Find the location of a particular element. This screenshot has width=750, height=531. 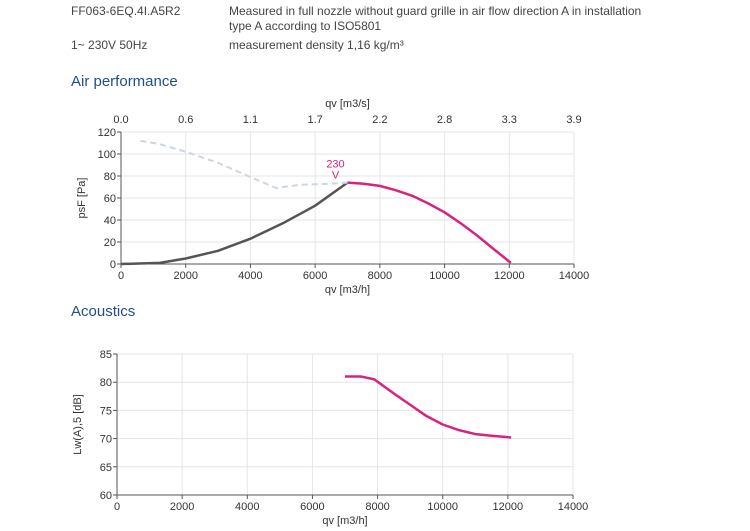

density-label: measurement density 1,16 kg/m³ is located at coordinates (316, 45).